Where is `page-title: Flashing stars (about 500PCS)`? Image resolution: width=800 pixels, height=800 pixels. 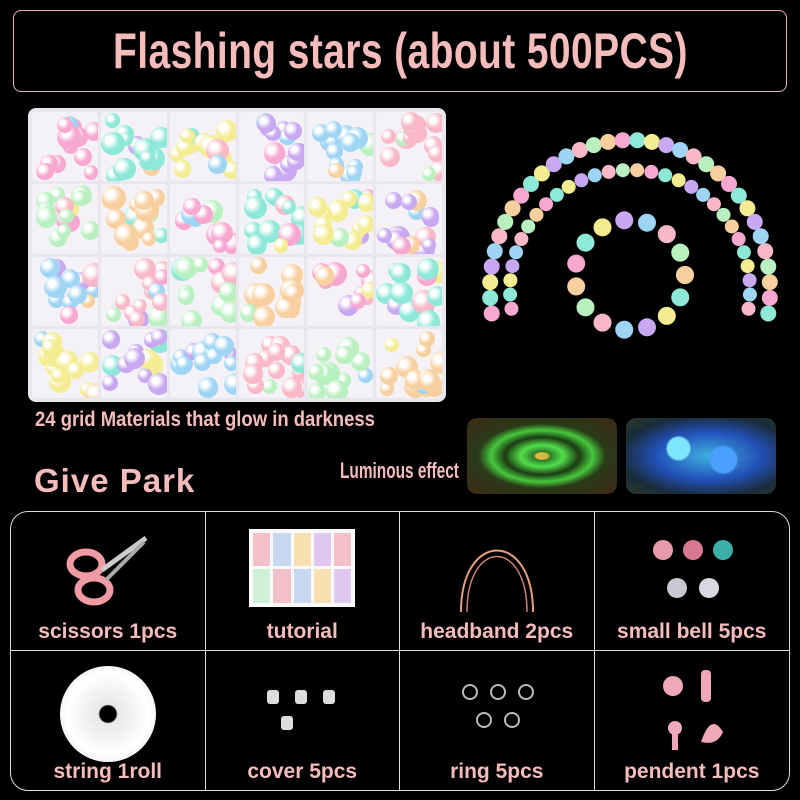 page-title: Flashing stars (about 500PCS) is located at coordinates (400, 51).